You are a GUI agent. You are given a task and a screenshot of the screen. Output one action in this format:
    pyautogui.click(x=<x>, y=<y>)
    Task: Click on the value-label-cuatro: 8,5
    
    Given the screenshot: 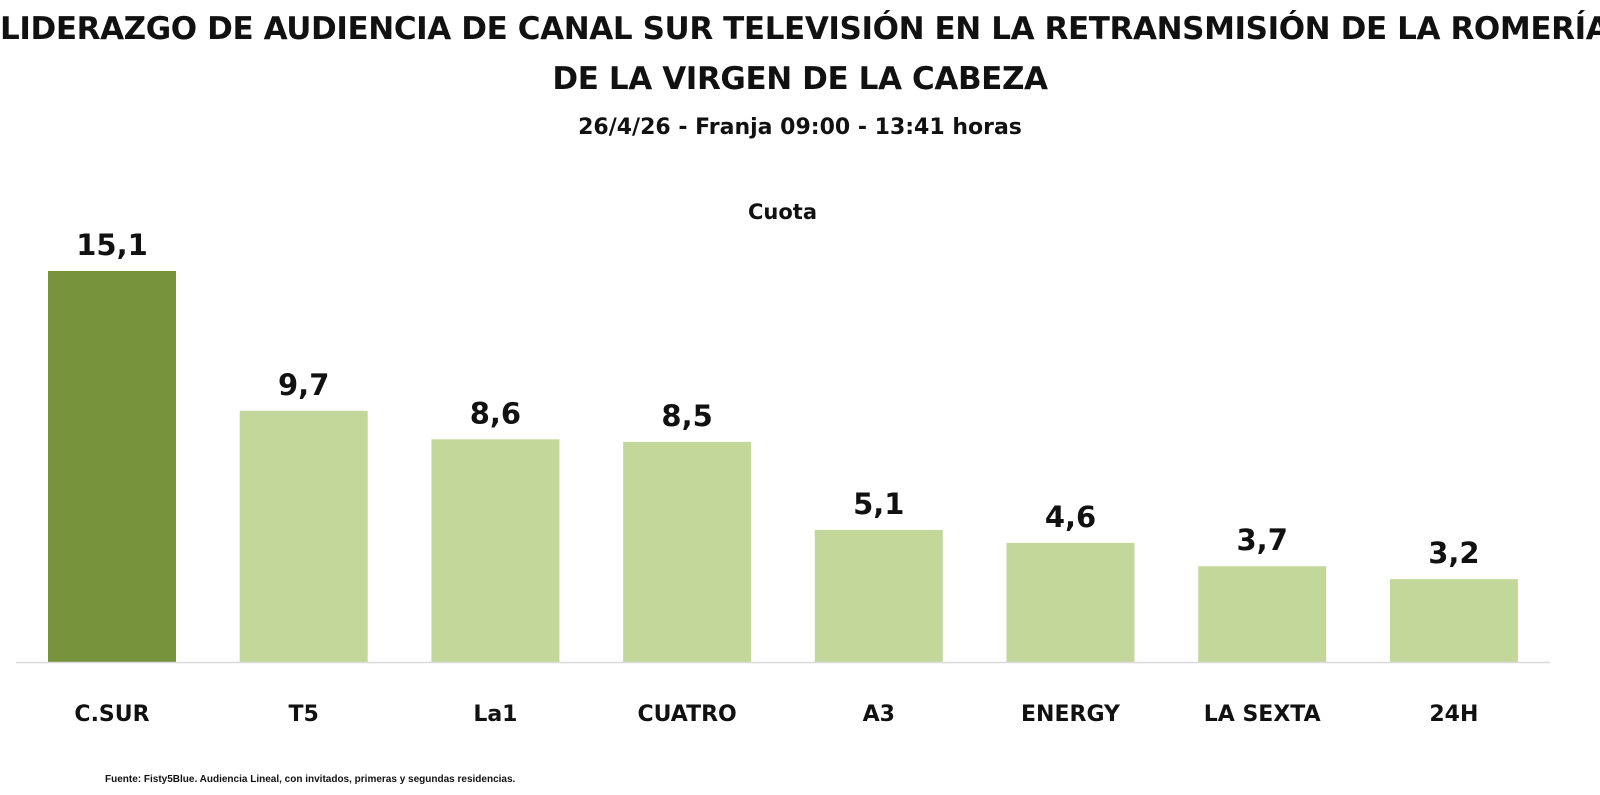 What is the action you would take?
    pyautogui.click(x=686, y=416)
    